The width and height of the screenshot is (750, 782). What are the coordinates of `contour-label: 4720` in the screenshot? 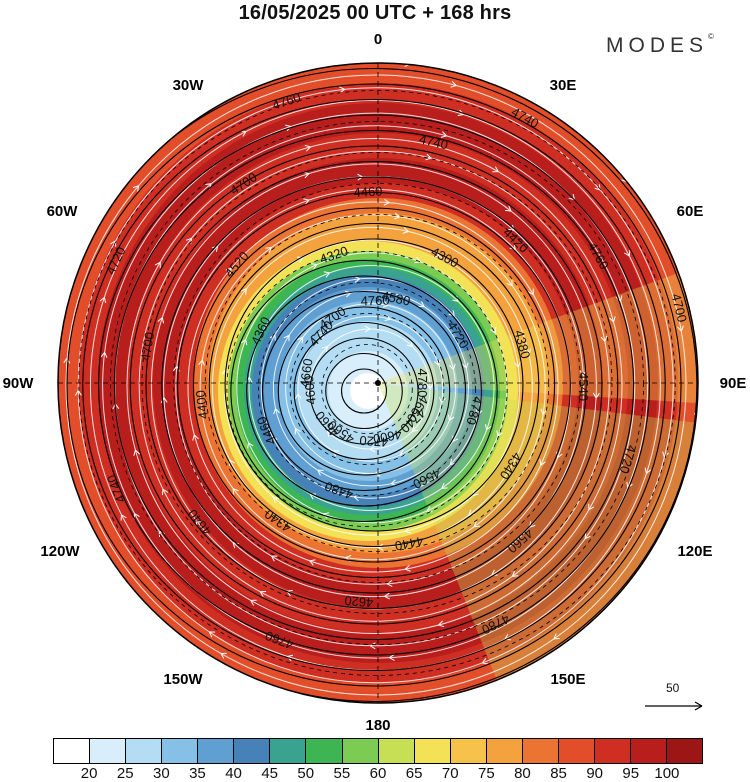 It's located at (374, 441).